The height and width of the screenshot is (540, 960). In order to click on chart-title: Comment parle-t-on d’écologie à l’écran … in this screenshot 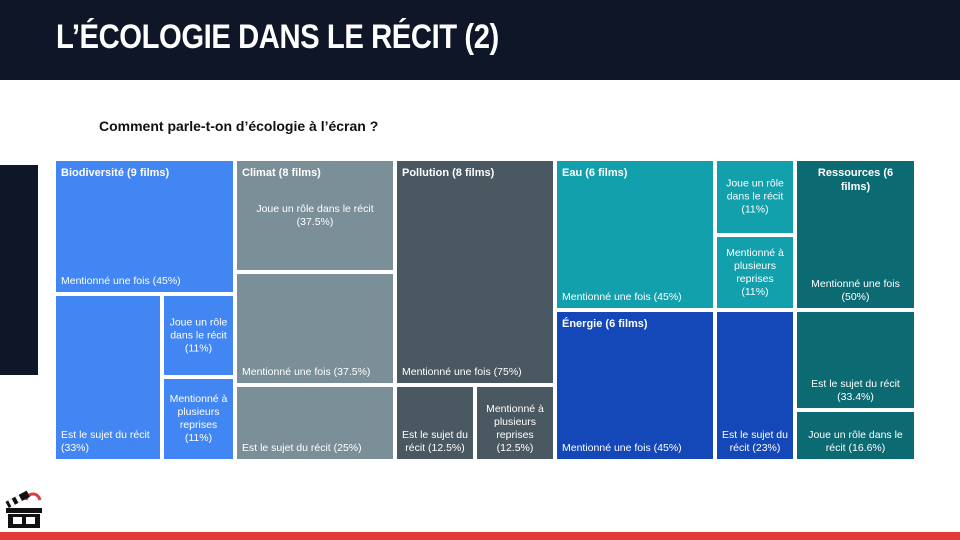, I will do `click(239, 126)`.